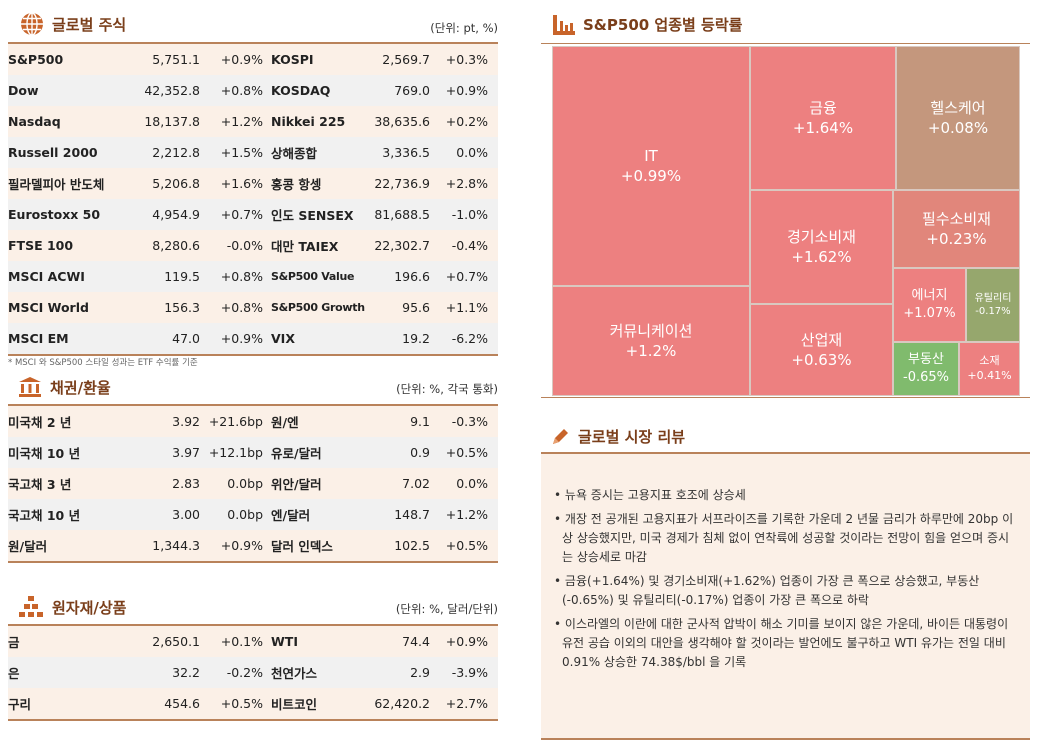 This screenshot has height=750, width=1038. What do you see at coordinates (186, 483) in the screenshot?
I see `row-value: 2.83` at bounding box center [186, 483].